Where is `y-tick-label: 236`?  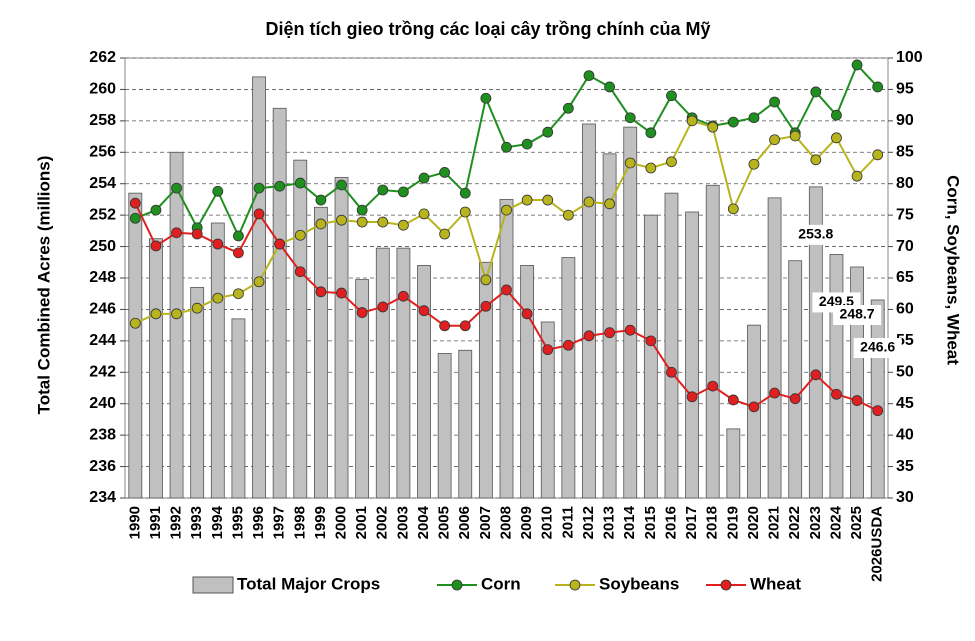 y-tick-label: 236 is located at coordinates (102, 466).